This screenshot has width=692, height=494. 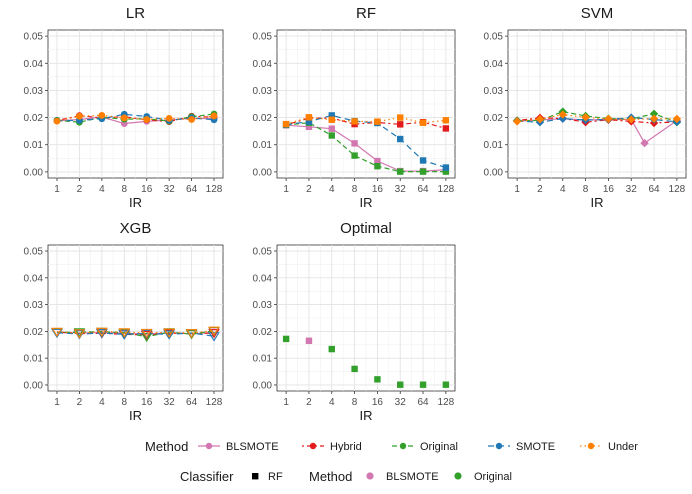 I want to click on panel-title: LR, so click(x=135, y=13).